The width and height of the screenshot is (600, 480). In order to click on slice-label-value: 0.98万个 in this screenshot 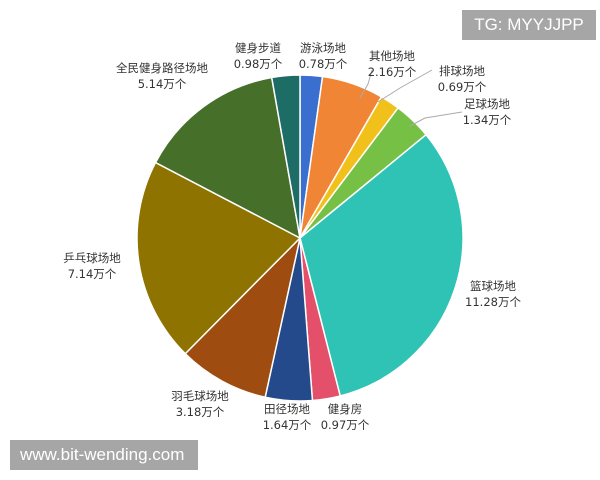, I will do `click(258, 64)`.